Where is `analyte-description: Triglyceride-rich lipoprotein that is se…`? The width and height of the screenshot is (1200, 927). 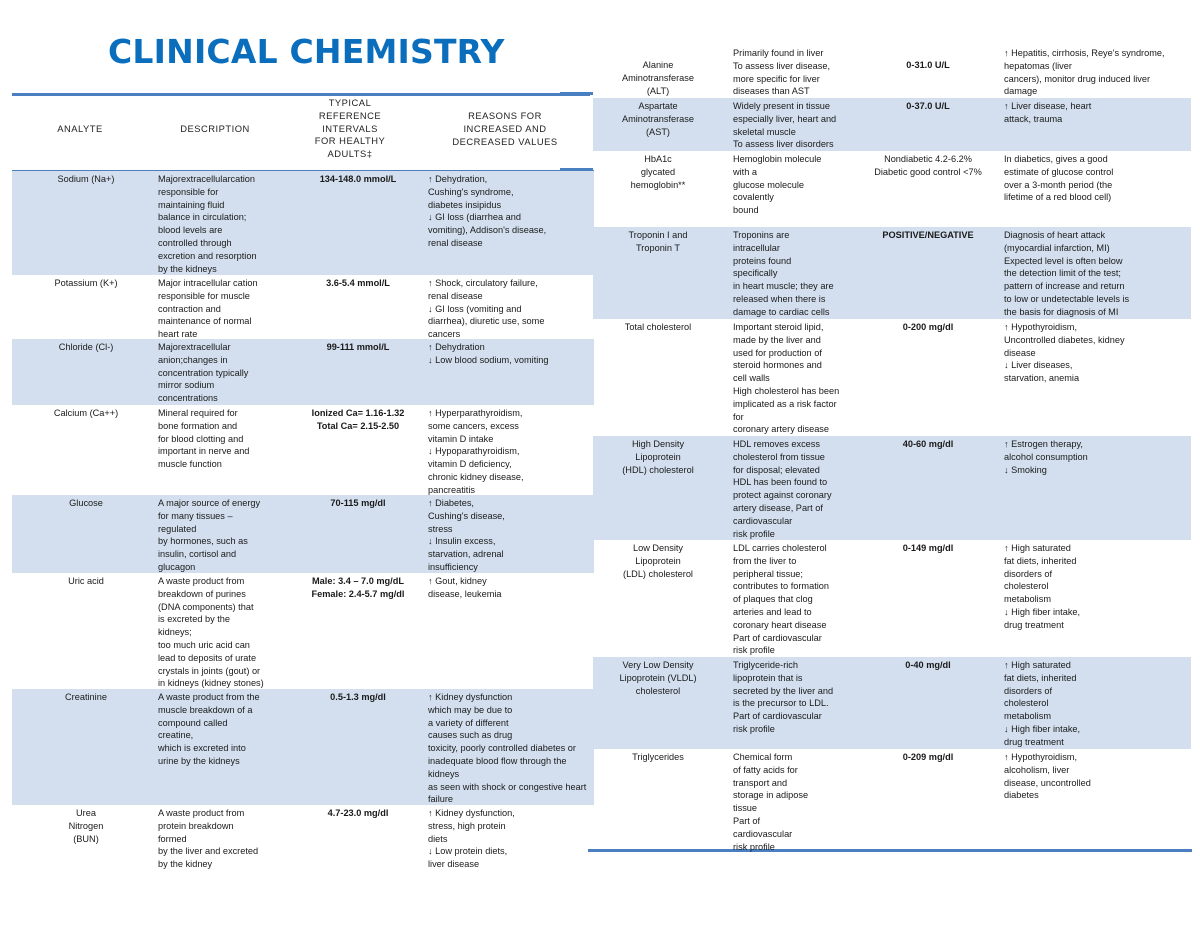
analyte-description: Triglyceride-rich lipoprotein that is se… is located at coordinates (783, 697).